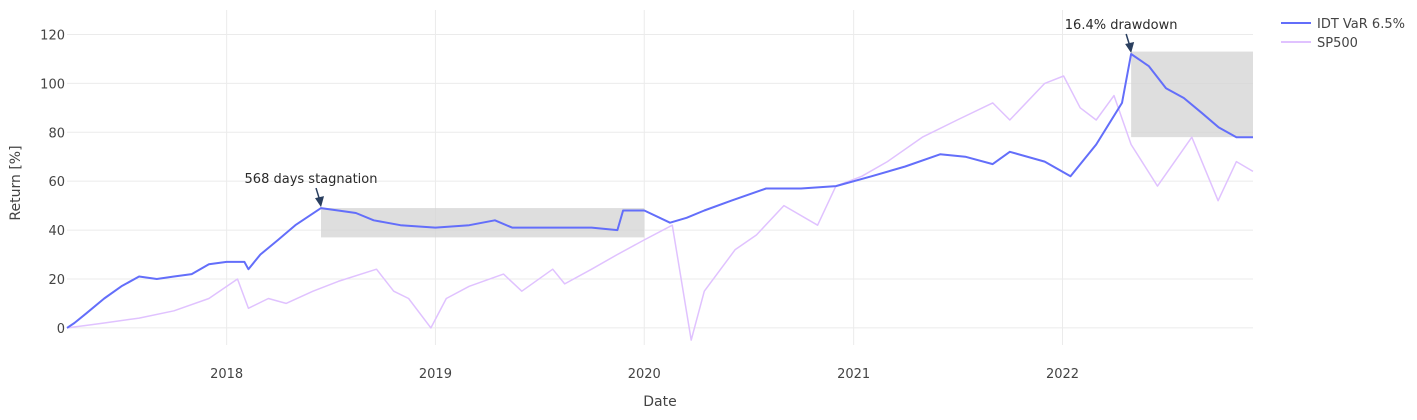 The height and width of the screenshot is (420, 1417). Describe the element at coordinates (56, 133) in the screenshot. I see `y-tick-label: 80` at that location.